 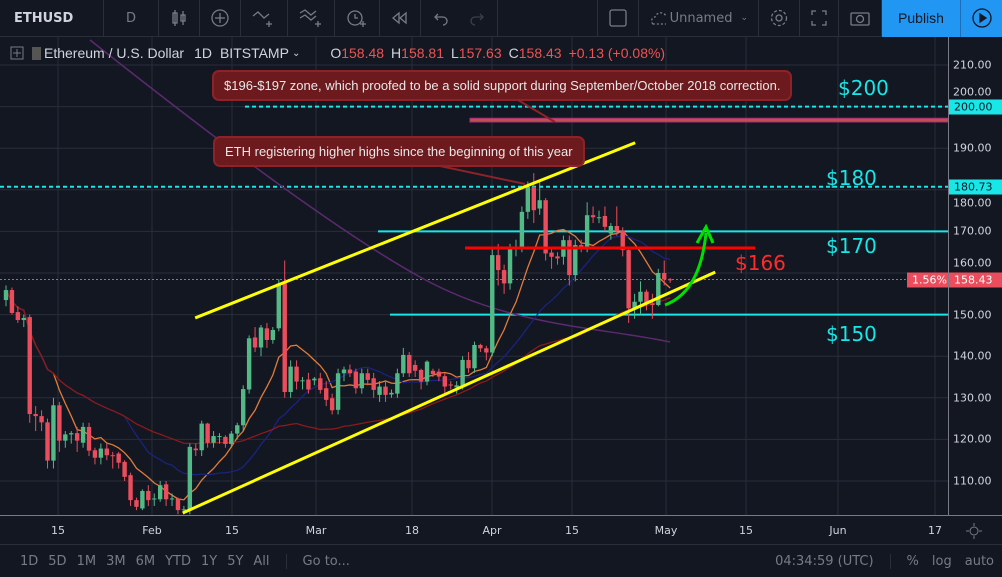 What do you see at coordinates (972, 148) in the screenshot?
I see `price-tick-label: 190.00` at bounding box center [972, 148].